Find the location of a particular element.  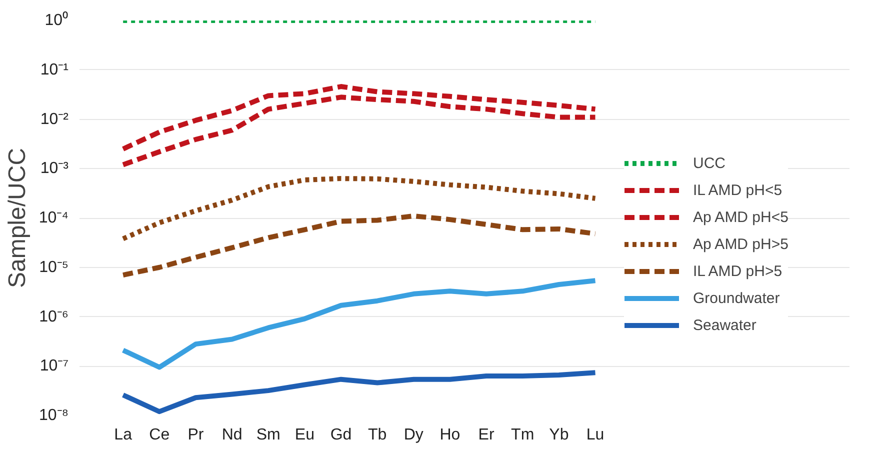

x-tick-label: Eu is located at coordinates (304, 435).